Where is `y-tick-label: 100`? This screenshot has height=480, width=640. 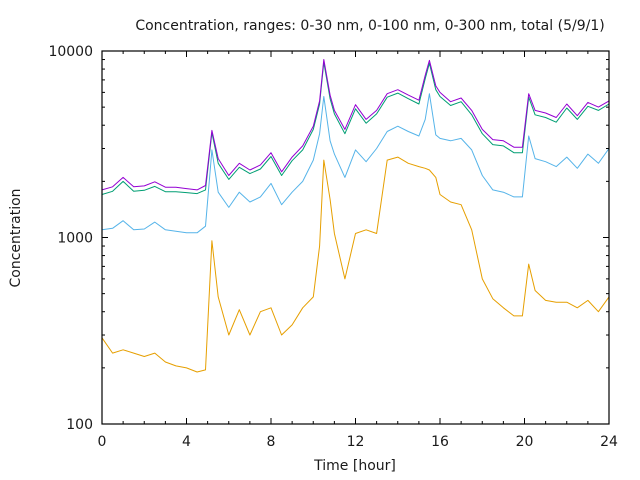
y-tick-label: 100 is located at coordinates (79, 425).